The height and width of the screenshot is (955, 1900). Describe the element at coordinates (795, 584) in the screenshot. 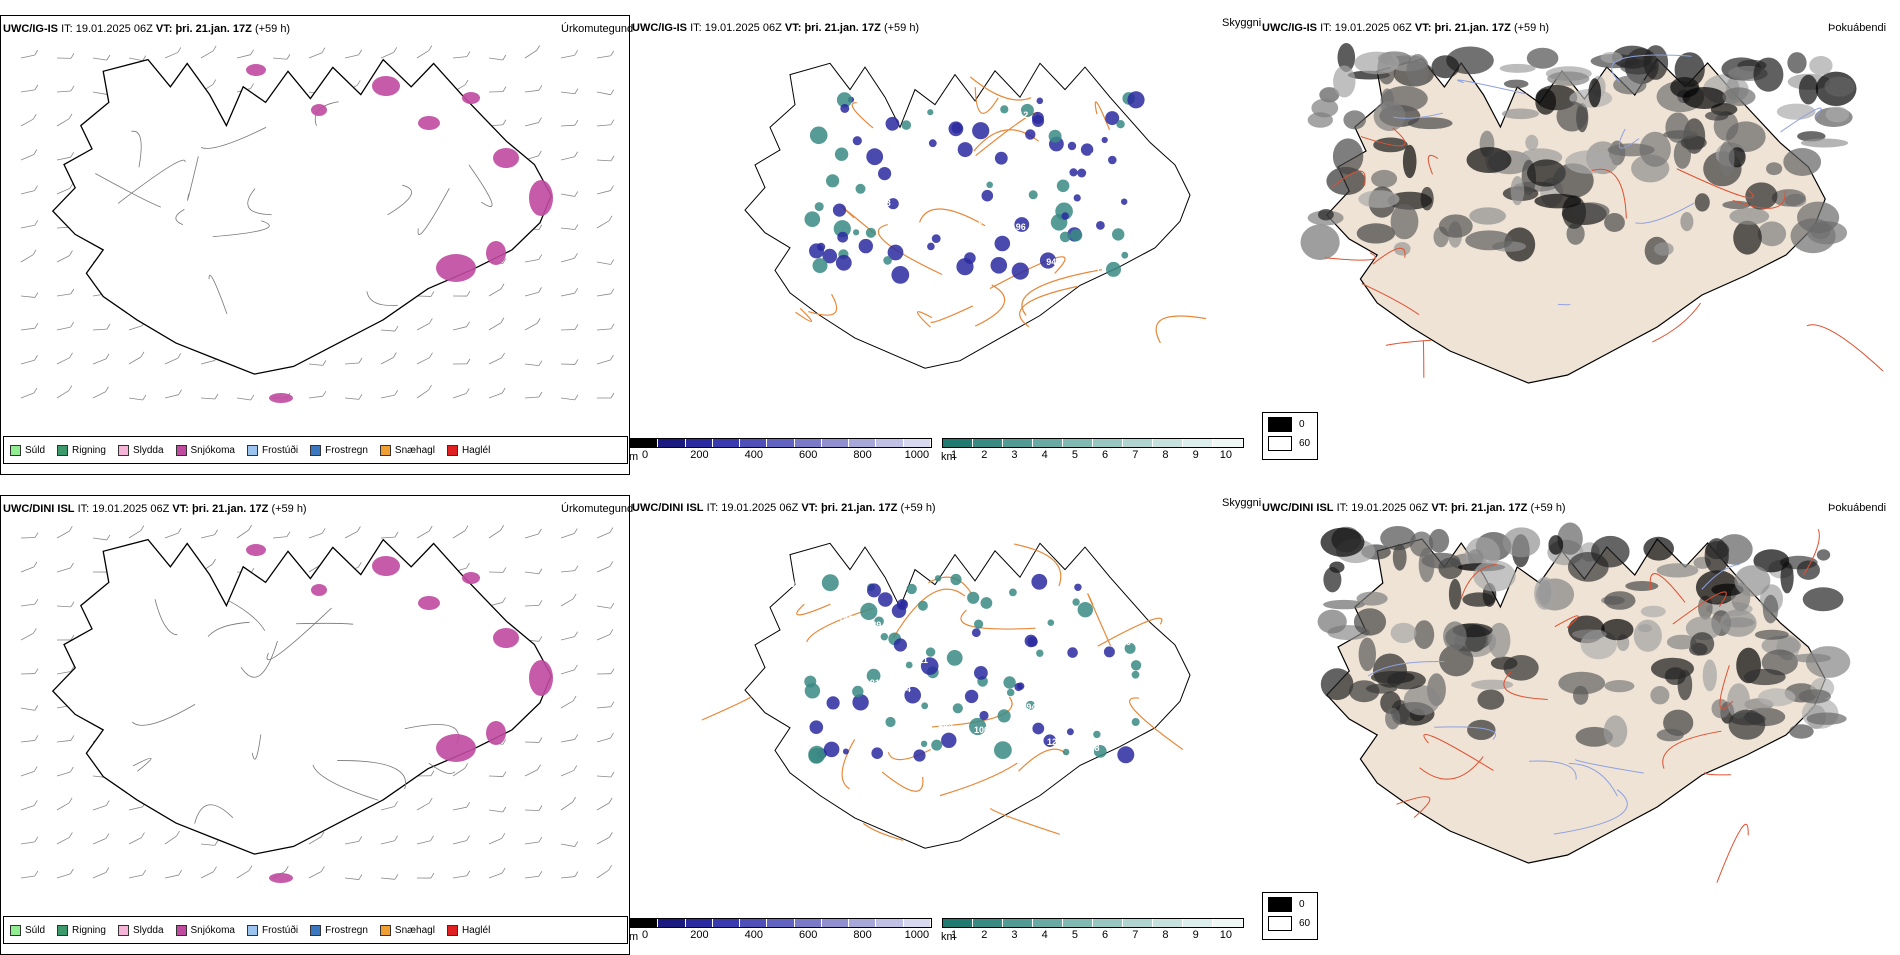

I see `height-label: 97` at that location.